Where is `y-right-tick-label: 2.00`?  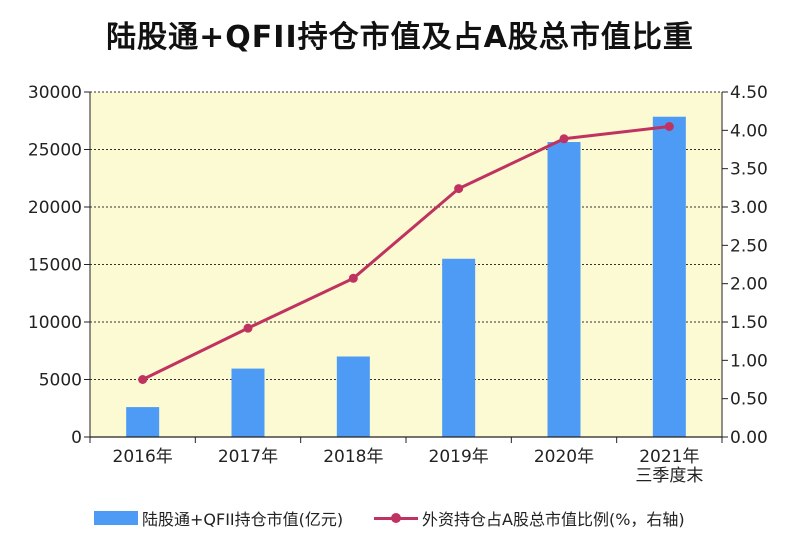 y-right-tick-label: 2.00 is located at coordinates (749, 285).